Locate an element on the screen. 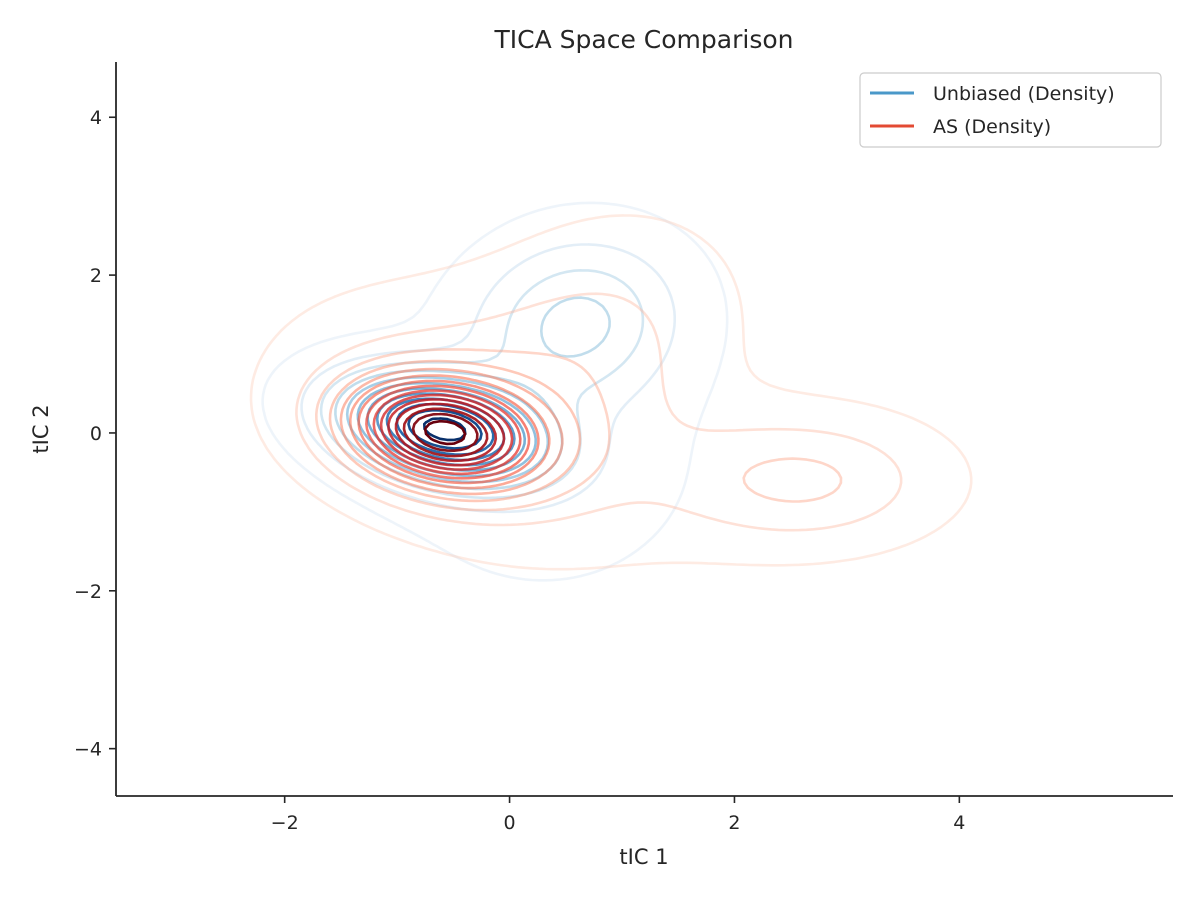 The image size is (1200, 901). x-tick-label: 4 is located at coordinates (959, 823).